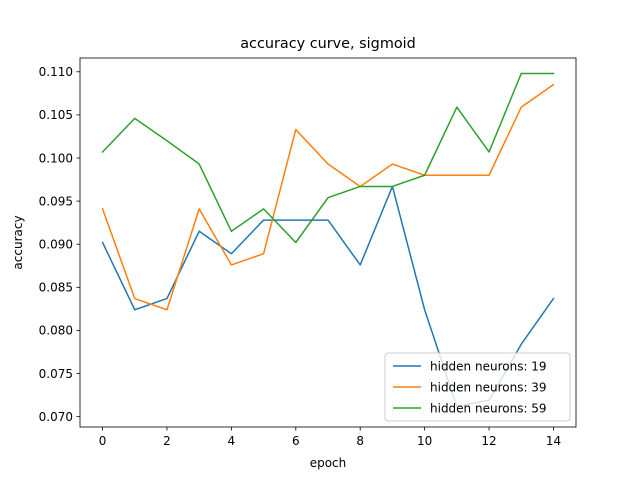 Image resolution: width=640 pixels, height=480 pixels. I want to click on chart-title: accuracy curve, sigmoid, so click(328, 44).